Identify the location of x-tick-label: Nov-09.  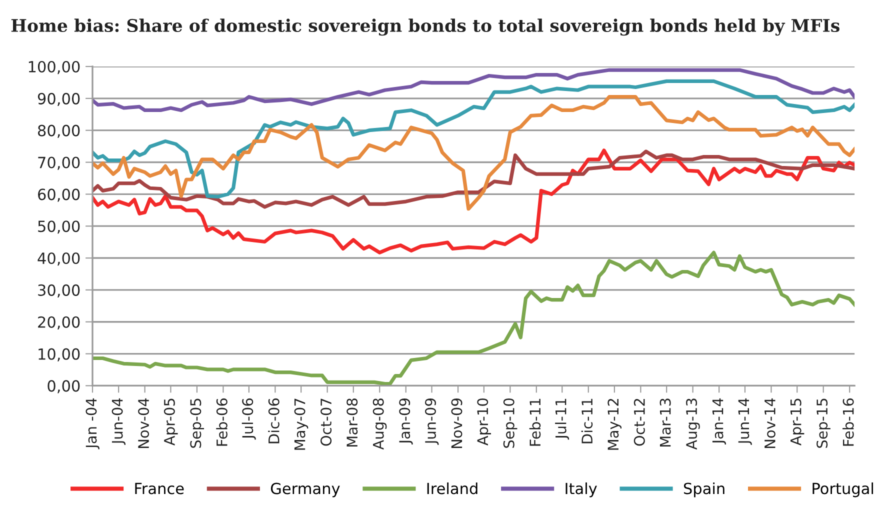
(456, 423).